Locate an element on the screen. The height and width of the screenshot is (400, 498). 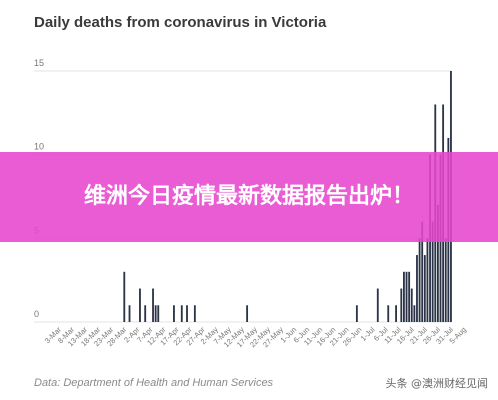
y-tick-label: 15 is located at coordinates (39, 63).